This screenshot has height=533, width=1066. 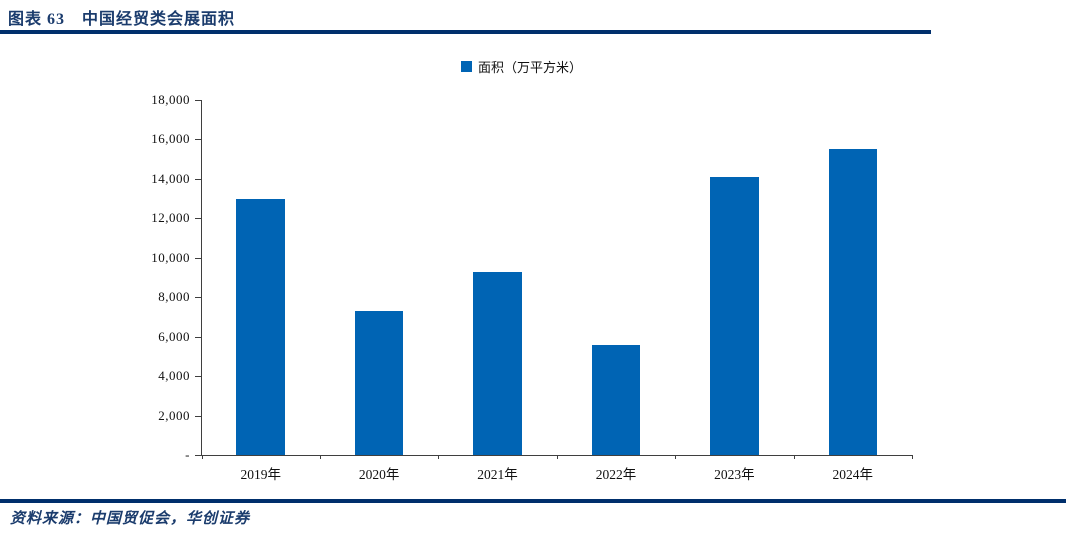 I want to click on y-tick-label: 14,000, so click(x=170, y=178).